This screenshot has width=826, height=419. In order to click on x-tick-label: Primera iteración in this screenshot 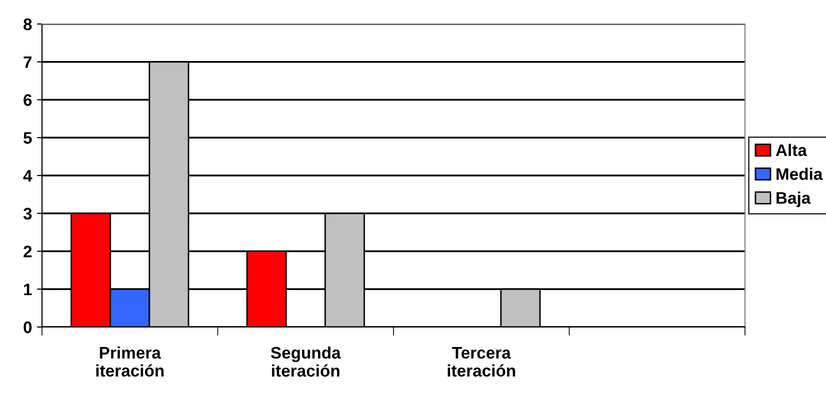, I will do `click(130, 361)`.